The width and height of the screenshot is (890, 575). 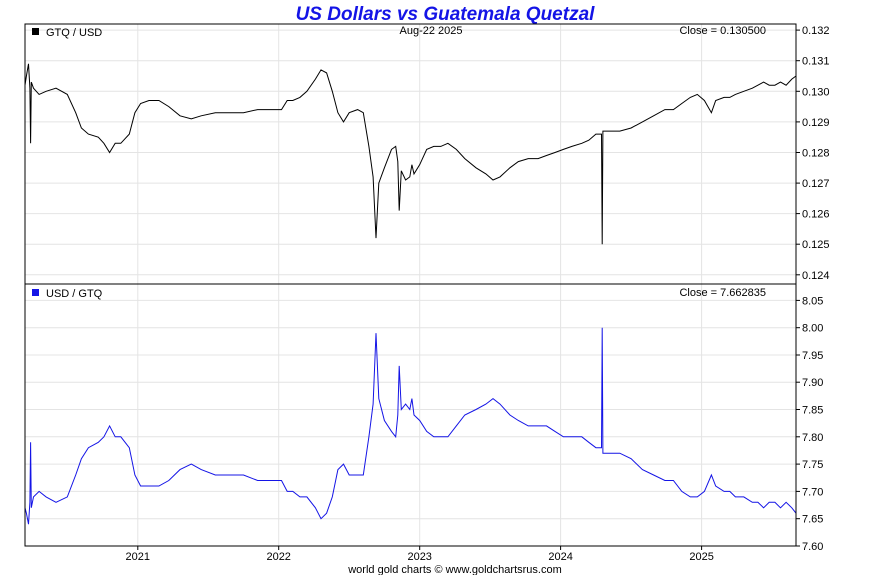 I want to click on y-tick-label: 7.75, so click(x=812, y=465).